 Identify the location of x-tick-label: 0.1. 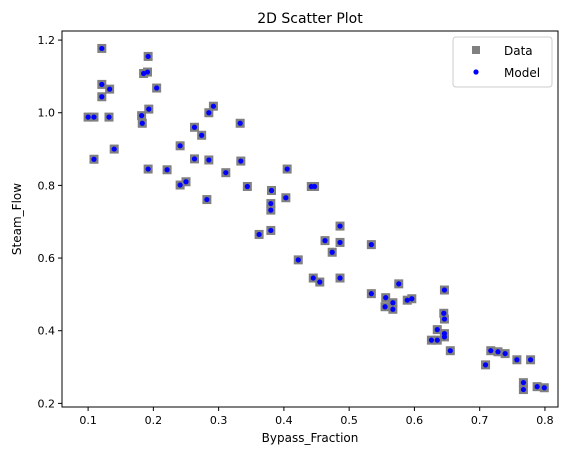
(88, 420).